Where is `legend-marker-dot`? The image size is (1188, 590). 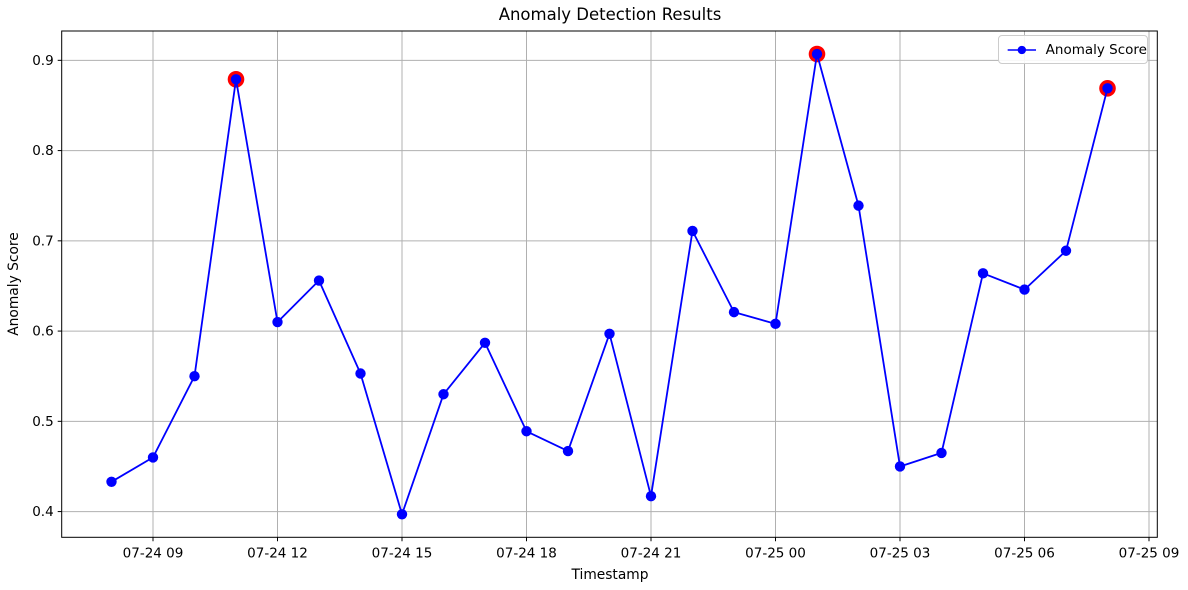 legend-marker-dot is located at coordinates (1022, 49).